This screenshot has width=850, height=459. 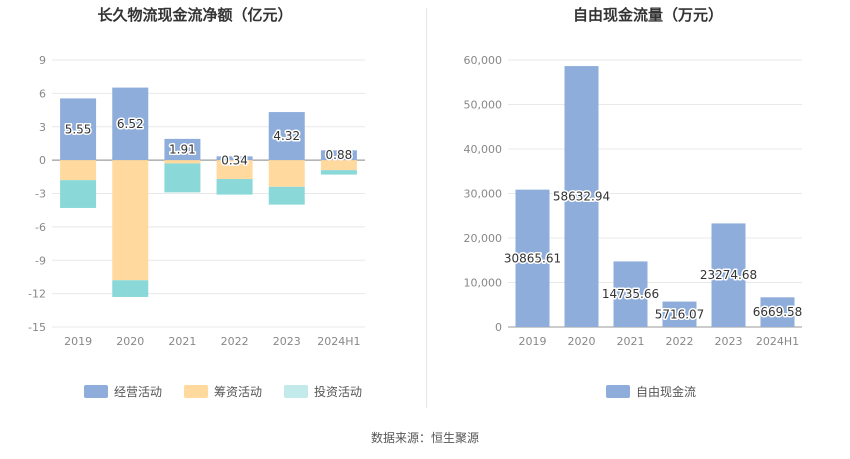 I want to click on y-tick-label: 3, so click(x=42, y=127).